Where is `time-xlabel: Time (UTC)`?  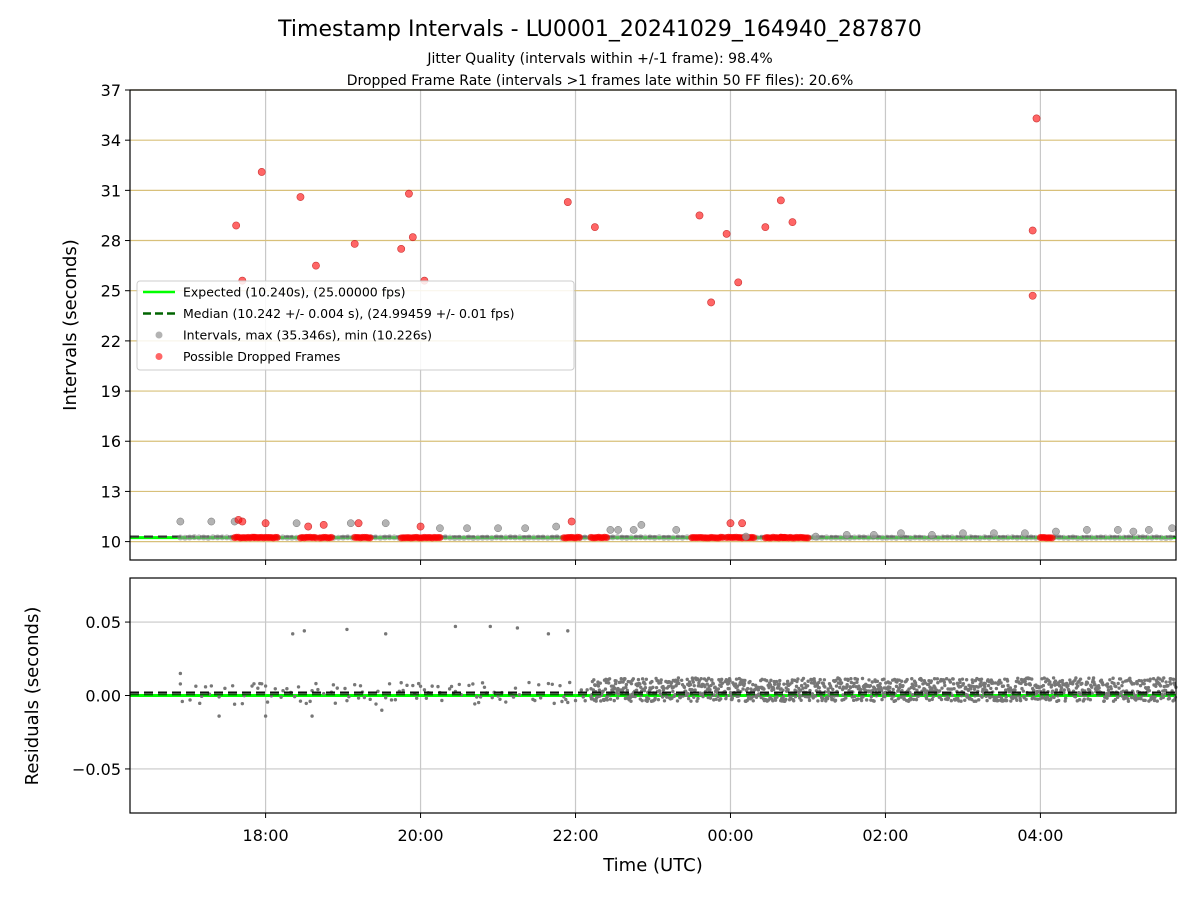 time-xlabel: Time (UTC) is located at coordinates (652, 865).